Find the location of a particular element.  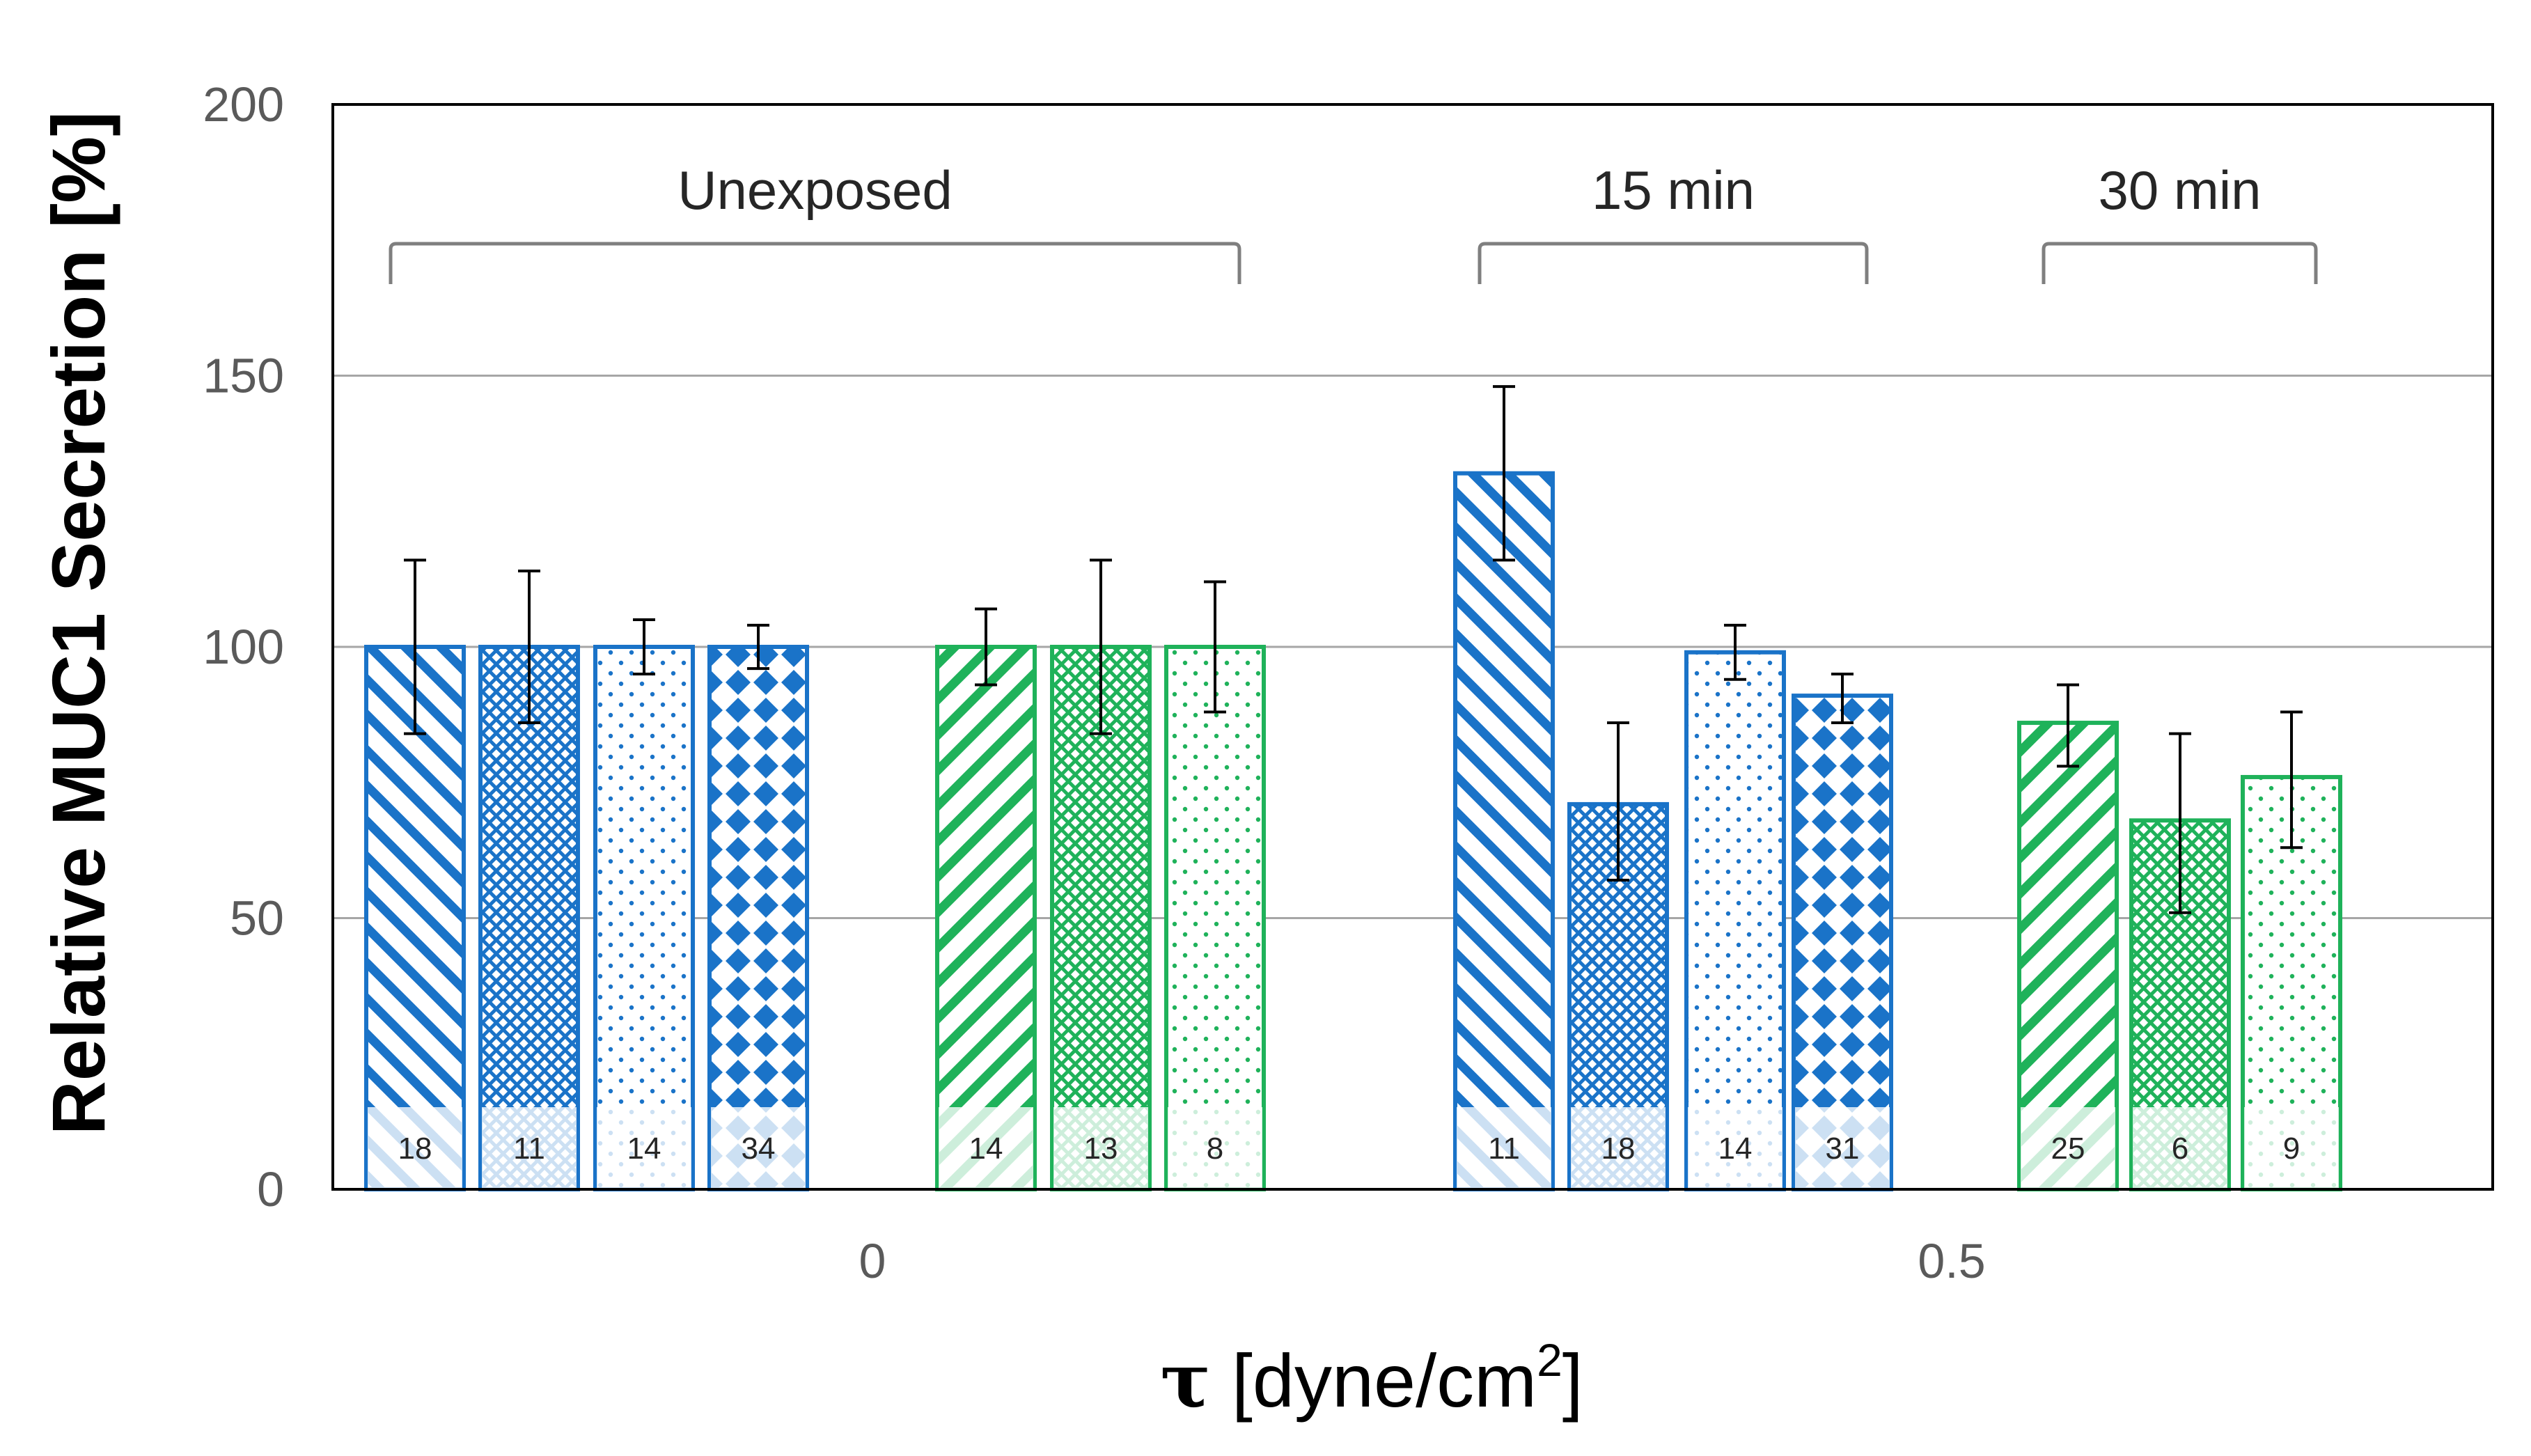

x-axis-label-close: ] is located at coordinates (1572, 1380).